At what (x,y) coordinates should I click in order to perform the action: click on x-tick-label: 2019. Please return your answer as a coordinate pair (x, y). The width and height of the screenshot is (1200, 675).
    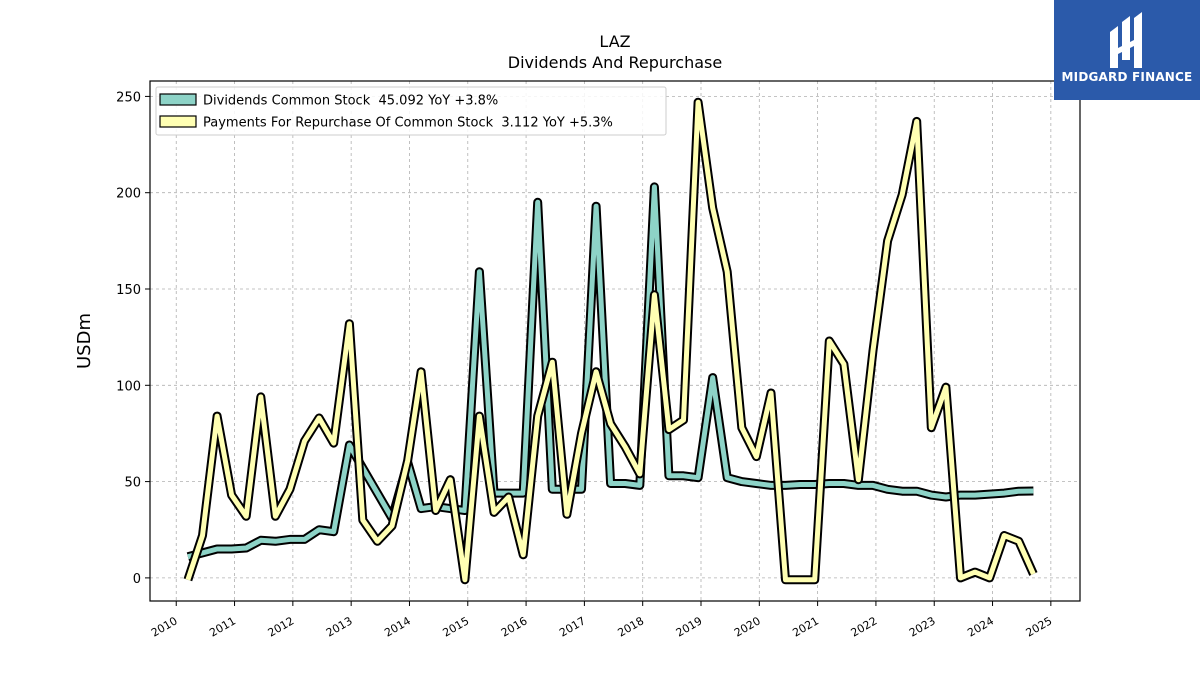
    Looking at the image, I should click on (689, 626).